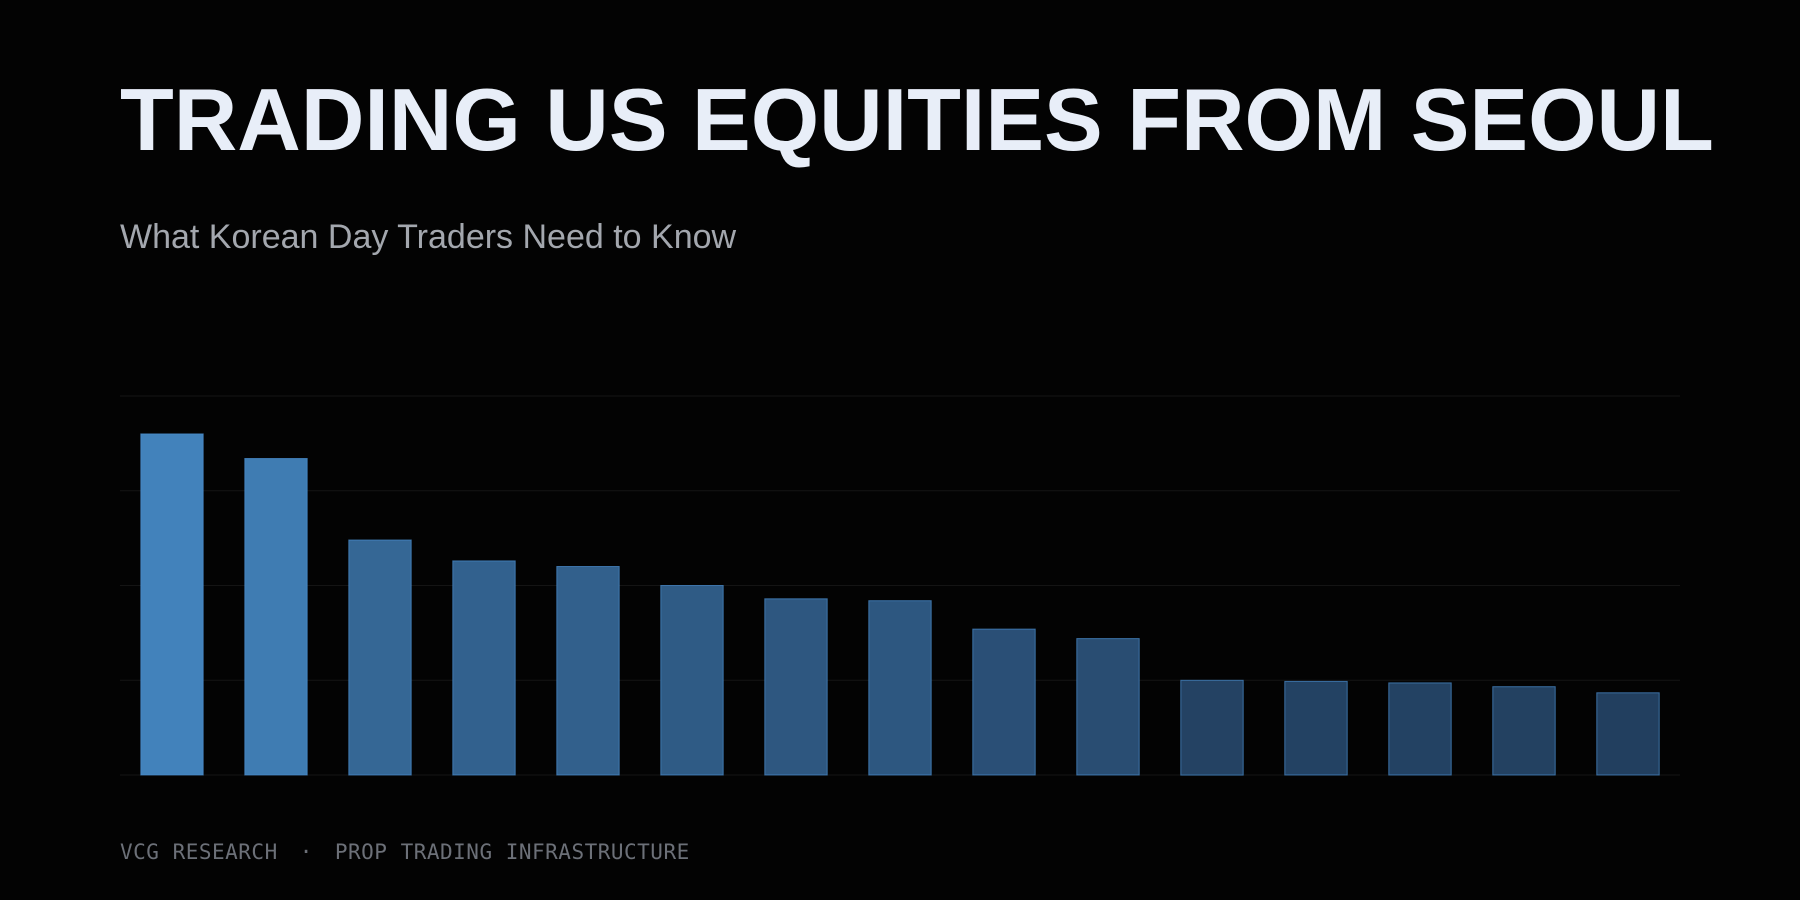 This screenshot has height=900, width=1800. I want to click on footer: VCG RESEARCH · PROP TRADING INFRASTRUCTURE, so click(405, 852).